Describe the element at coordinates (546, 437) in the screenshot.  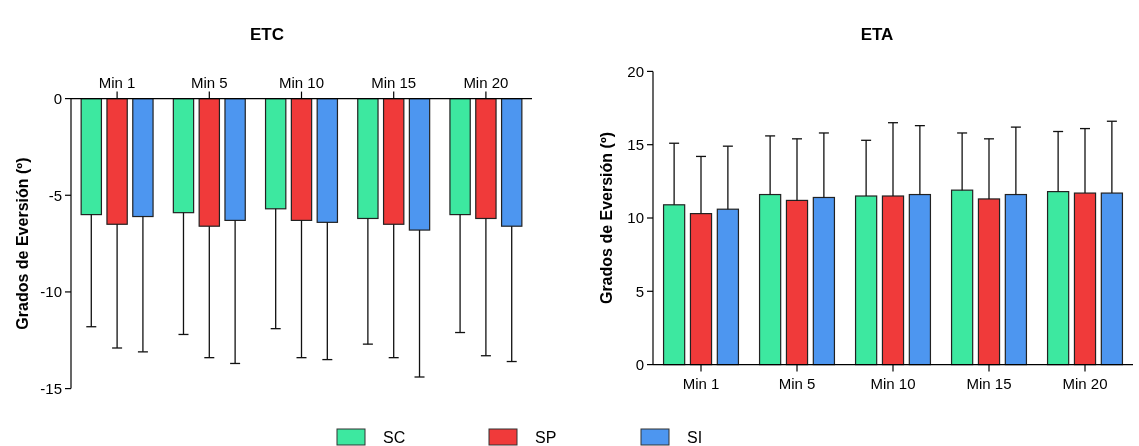
I see `legend-label: SP` at that location.